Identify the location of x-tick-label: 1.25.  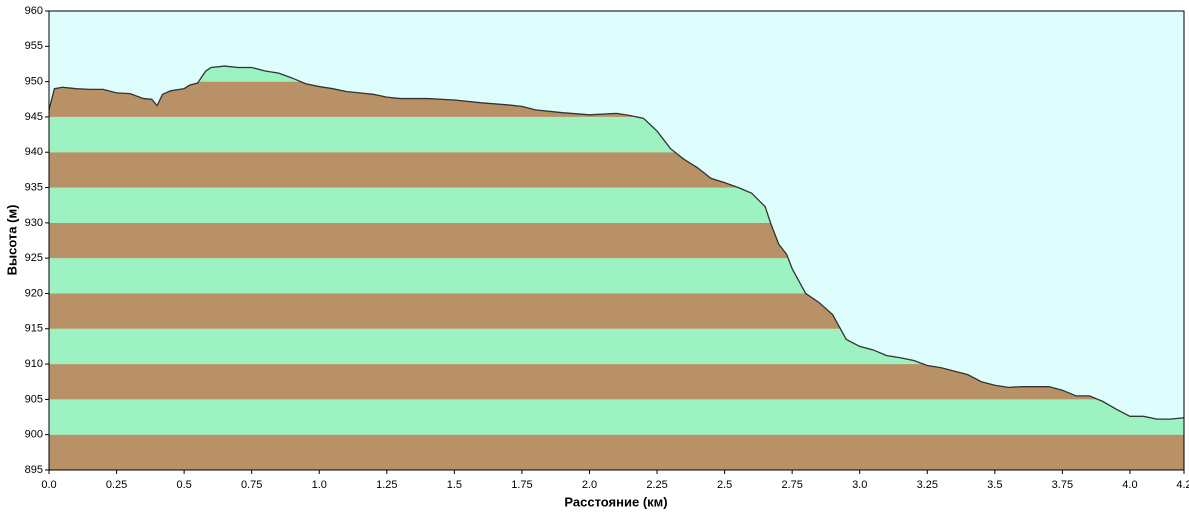
(386, 485).